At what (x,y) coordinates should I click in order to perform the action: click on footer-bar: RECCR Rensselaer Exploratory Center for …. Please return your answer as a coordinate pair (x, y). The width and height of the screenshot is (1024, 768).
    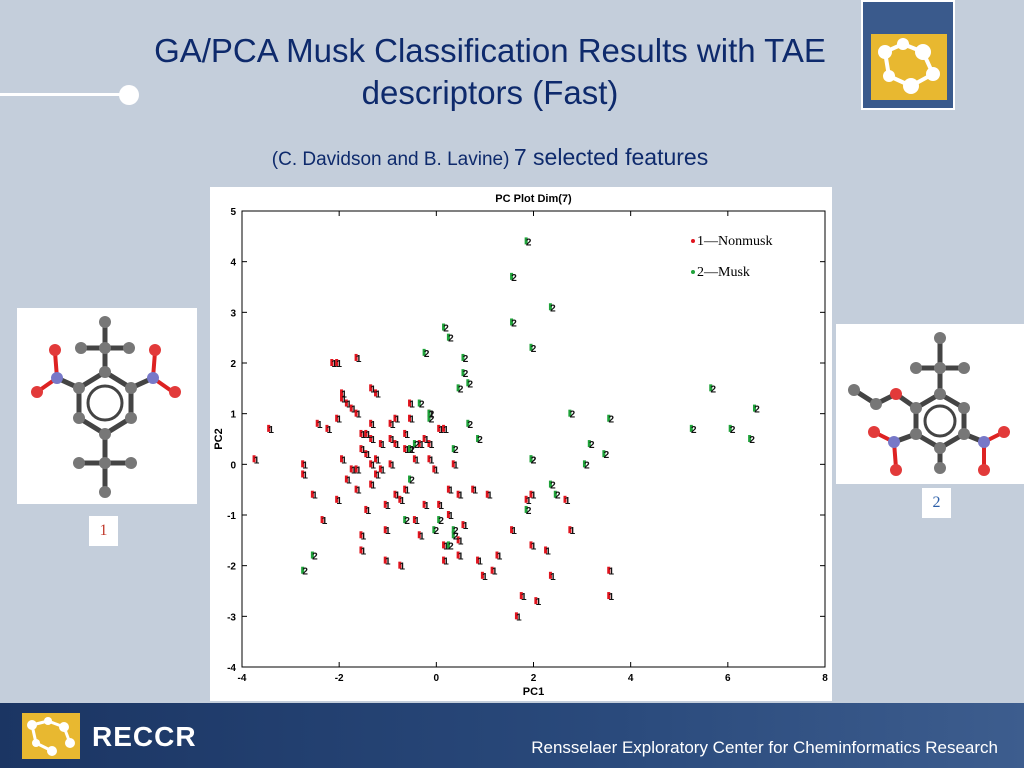
    Looking at the image, I should click on (512, 735).